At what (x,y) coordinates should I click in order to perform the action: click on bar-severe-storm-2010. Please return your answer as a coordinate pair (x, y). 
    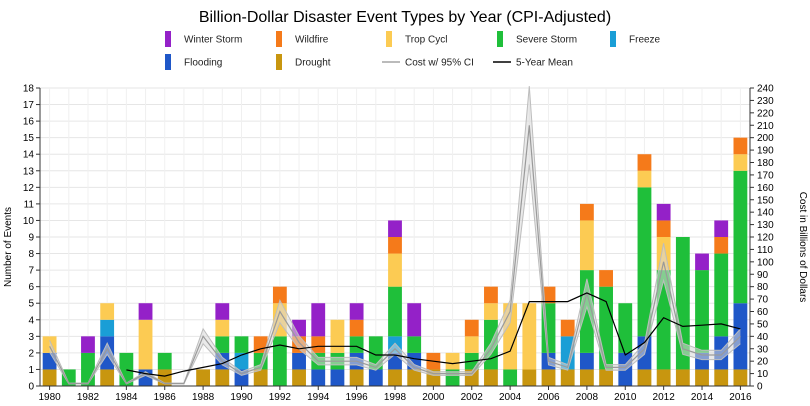
    Looking at the image, I should click on (625, 328).